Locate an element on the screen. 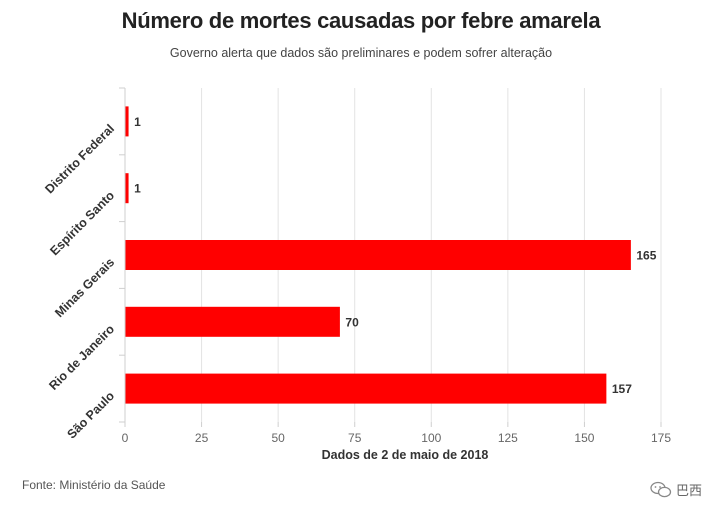  x-tick-label: 100 is located at coordinates (431, 438).